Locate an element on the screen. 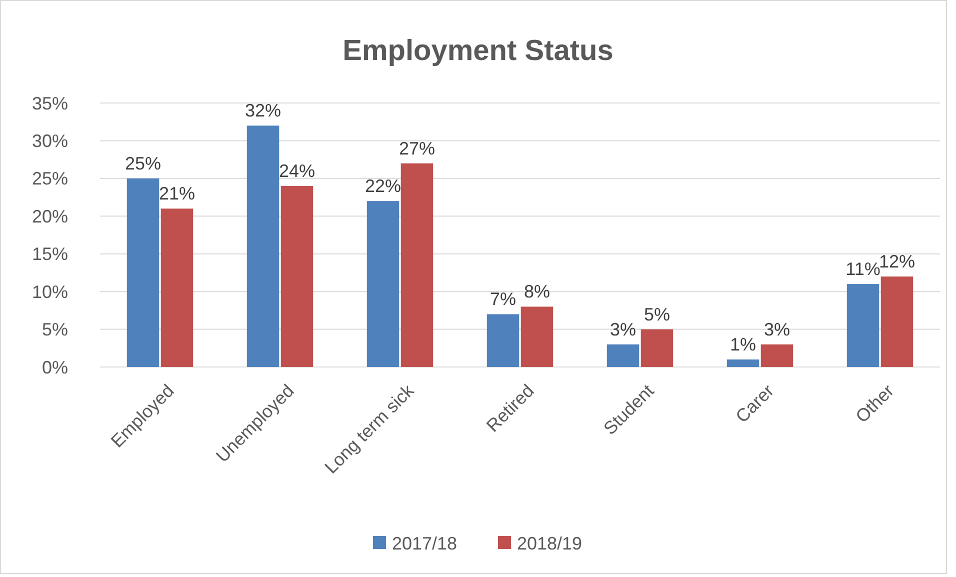  data-label: 25% is located at coordinates (143, 163).